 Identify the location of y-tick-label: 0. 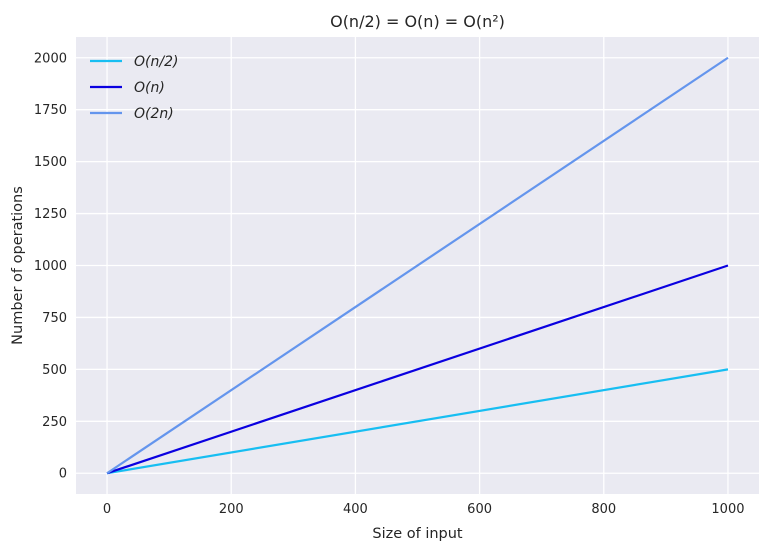
(63, 474).